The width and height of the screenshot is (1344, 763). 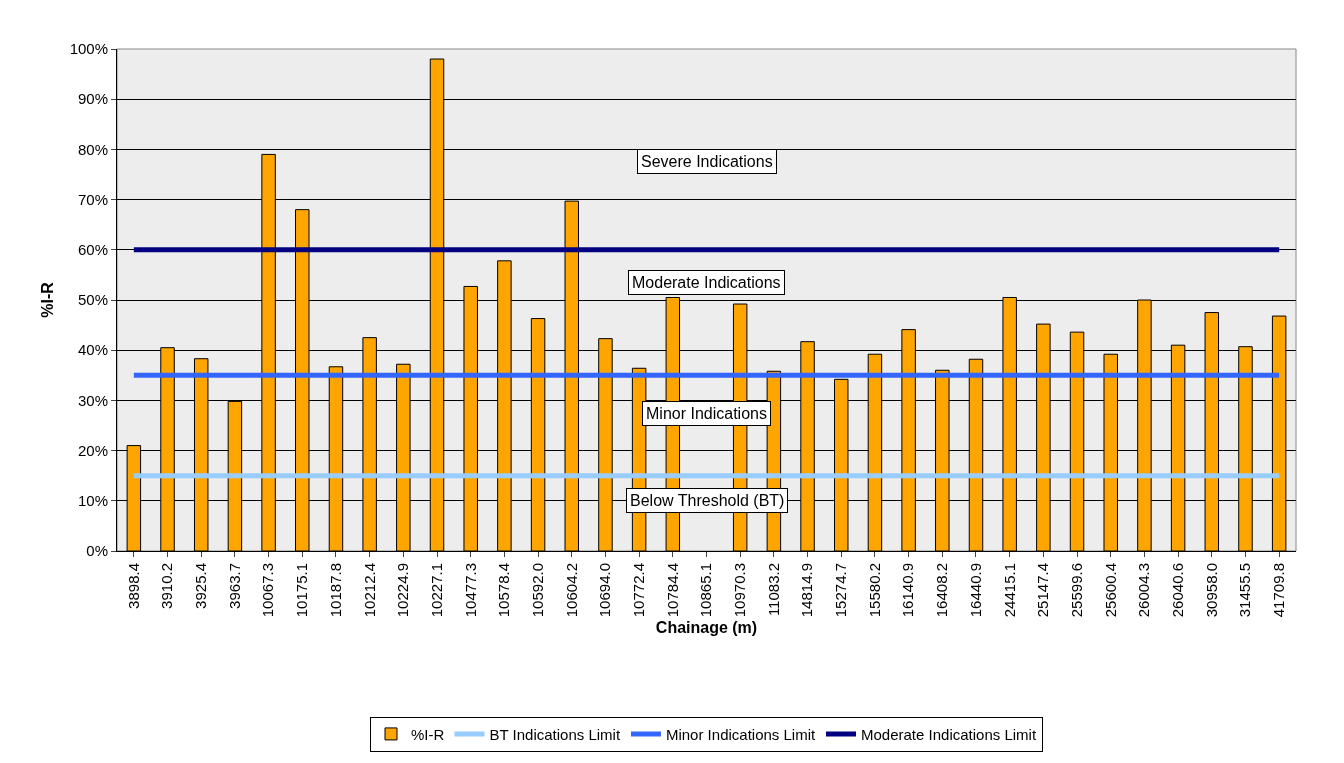 What do you see at coordinates (555, 734) in the screenshot?
I see `legend-label: BT Indications Limit` at bounding box center [555, 734].